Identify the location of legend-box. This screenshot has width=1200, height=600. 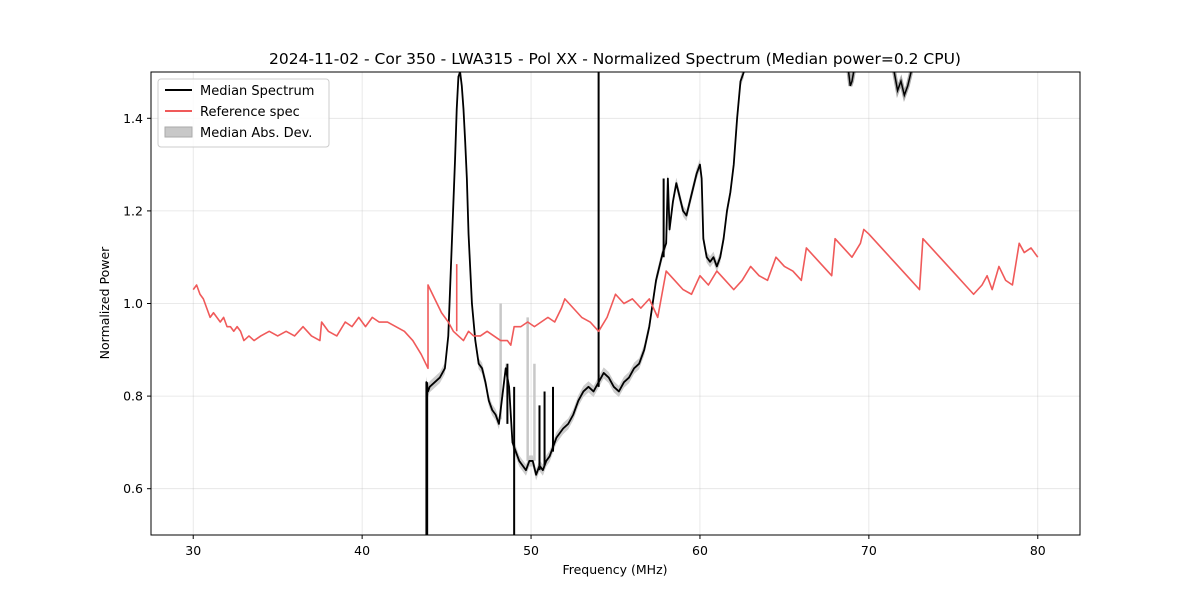
(243, 113).